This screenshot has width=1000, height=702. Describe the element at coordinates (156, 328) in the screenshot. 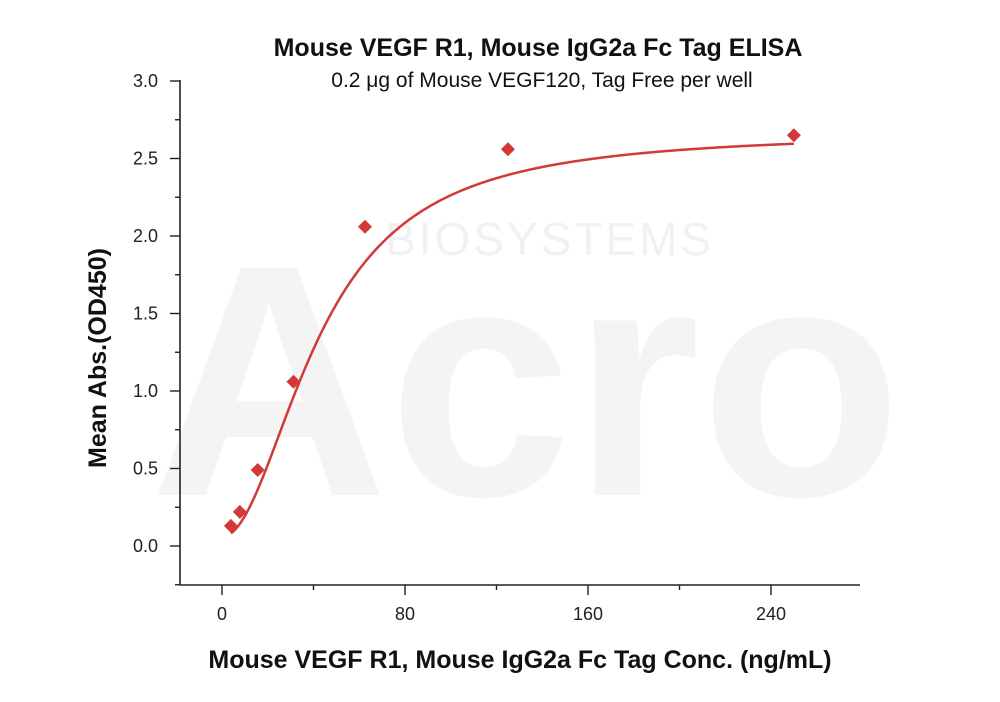

I see `y-ticks: 0.0 0.5 1.0 1.5 2.0 2.5 3.0` at that location.